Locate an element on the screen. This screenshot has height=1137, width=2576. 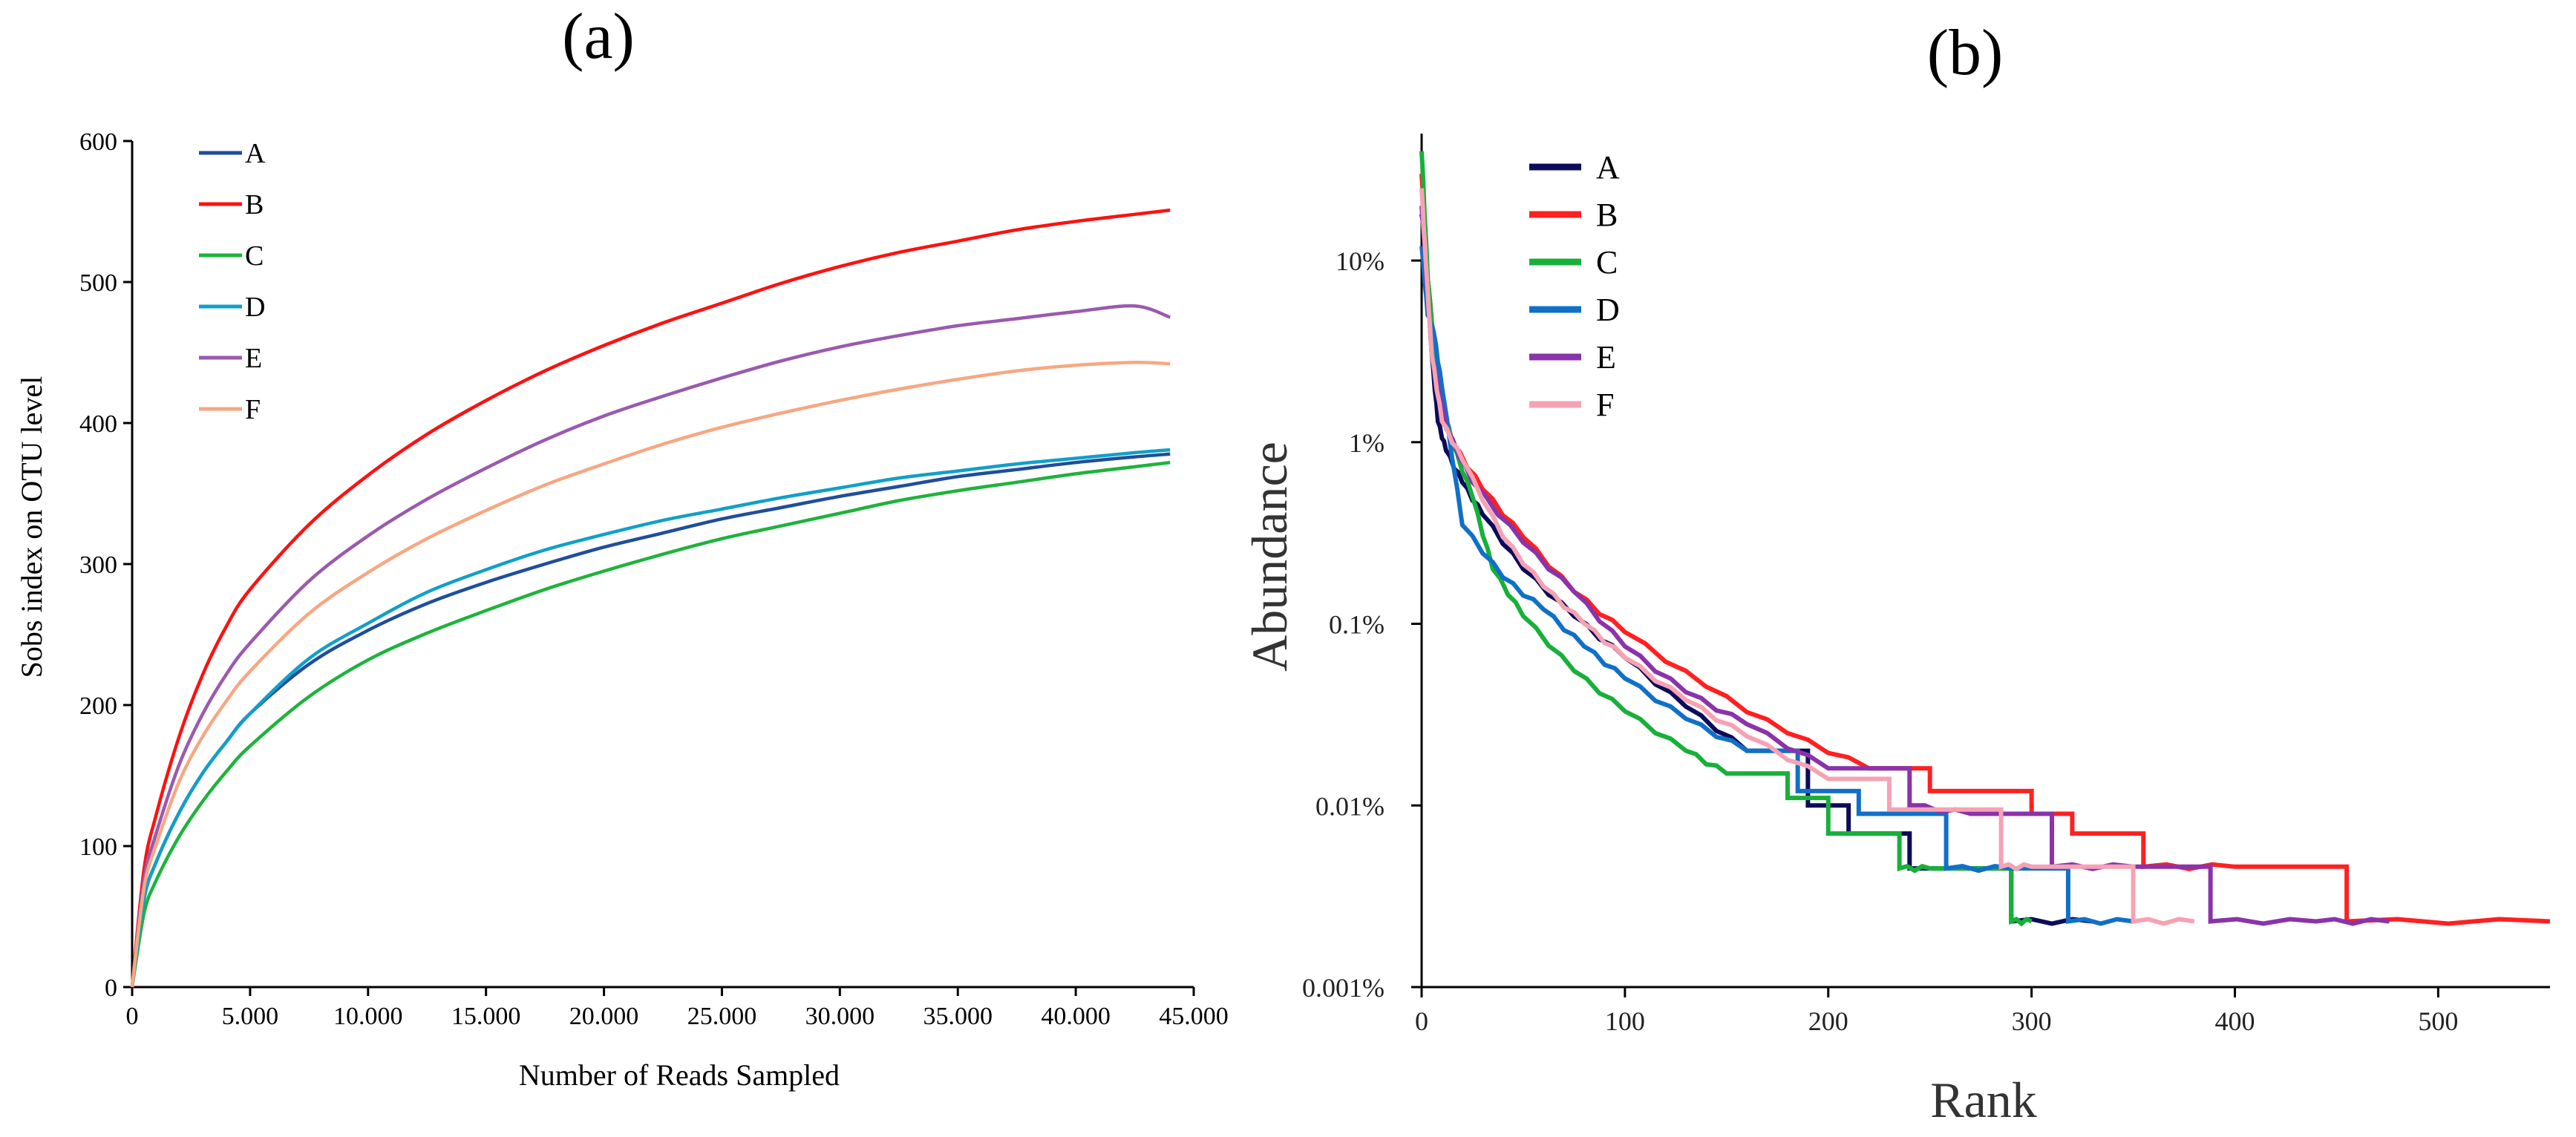
panel-a-legend-label-d: D is located at coordinates (255, 307).